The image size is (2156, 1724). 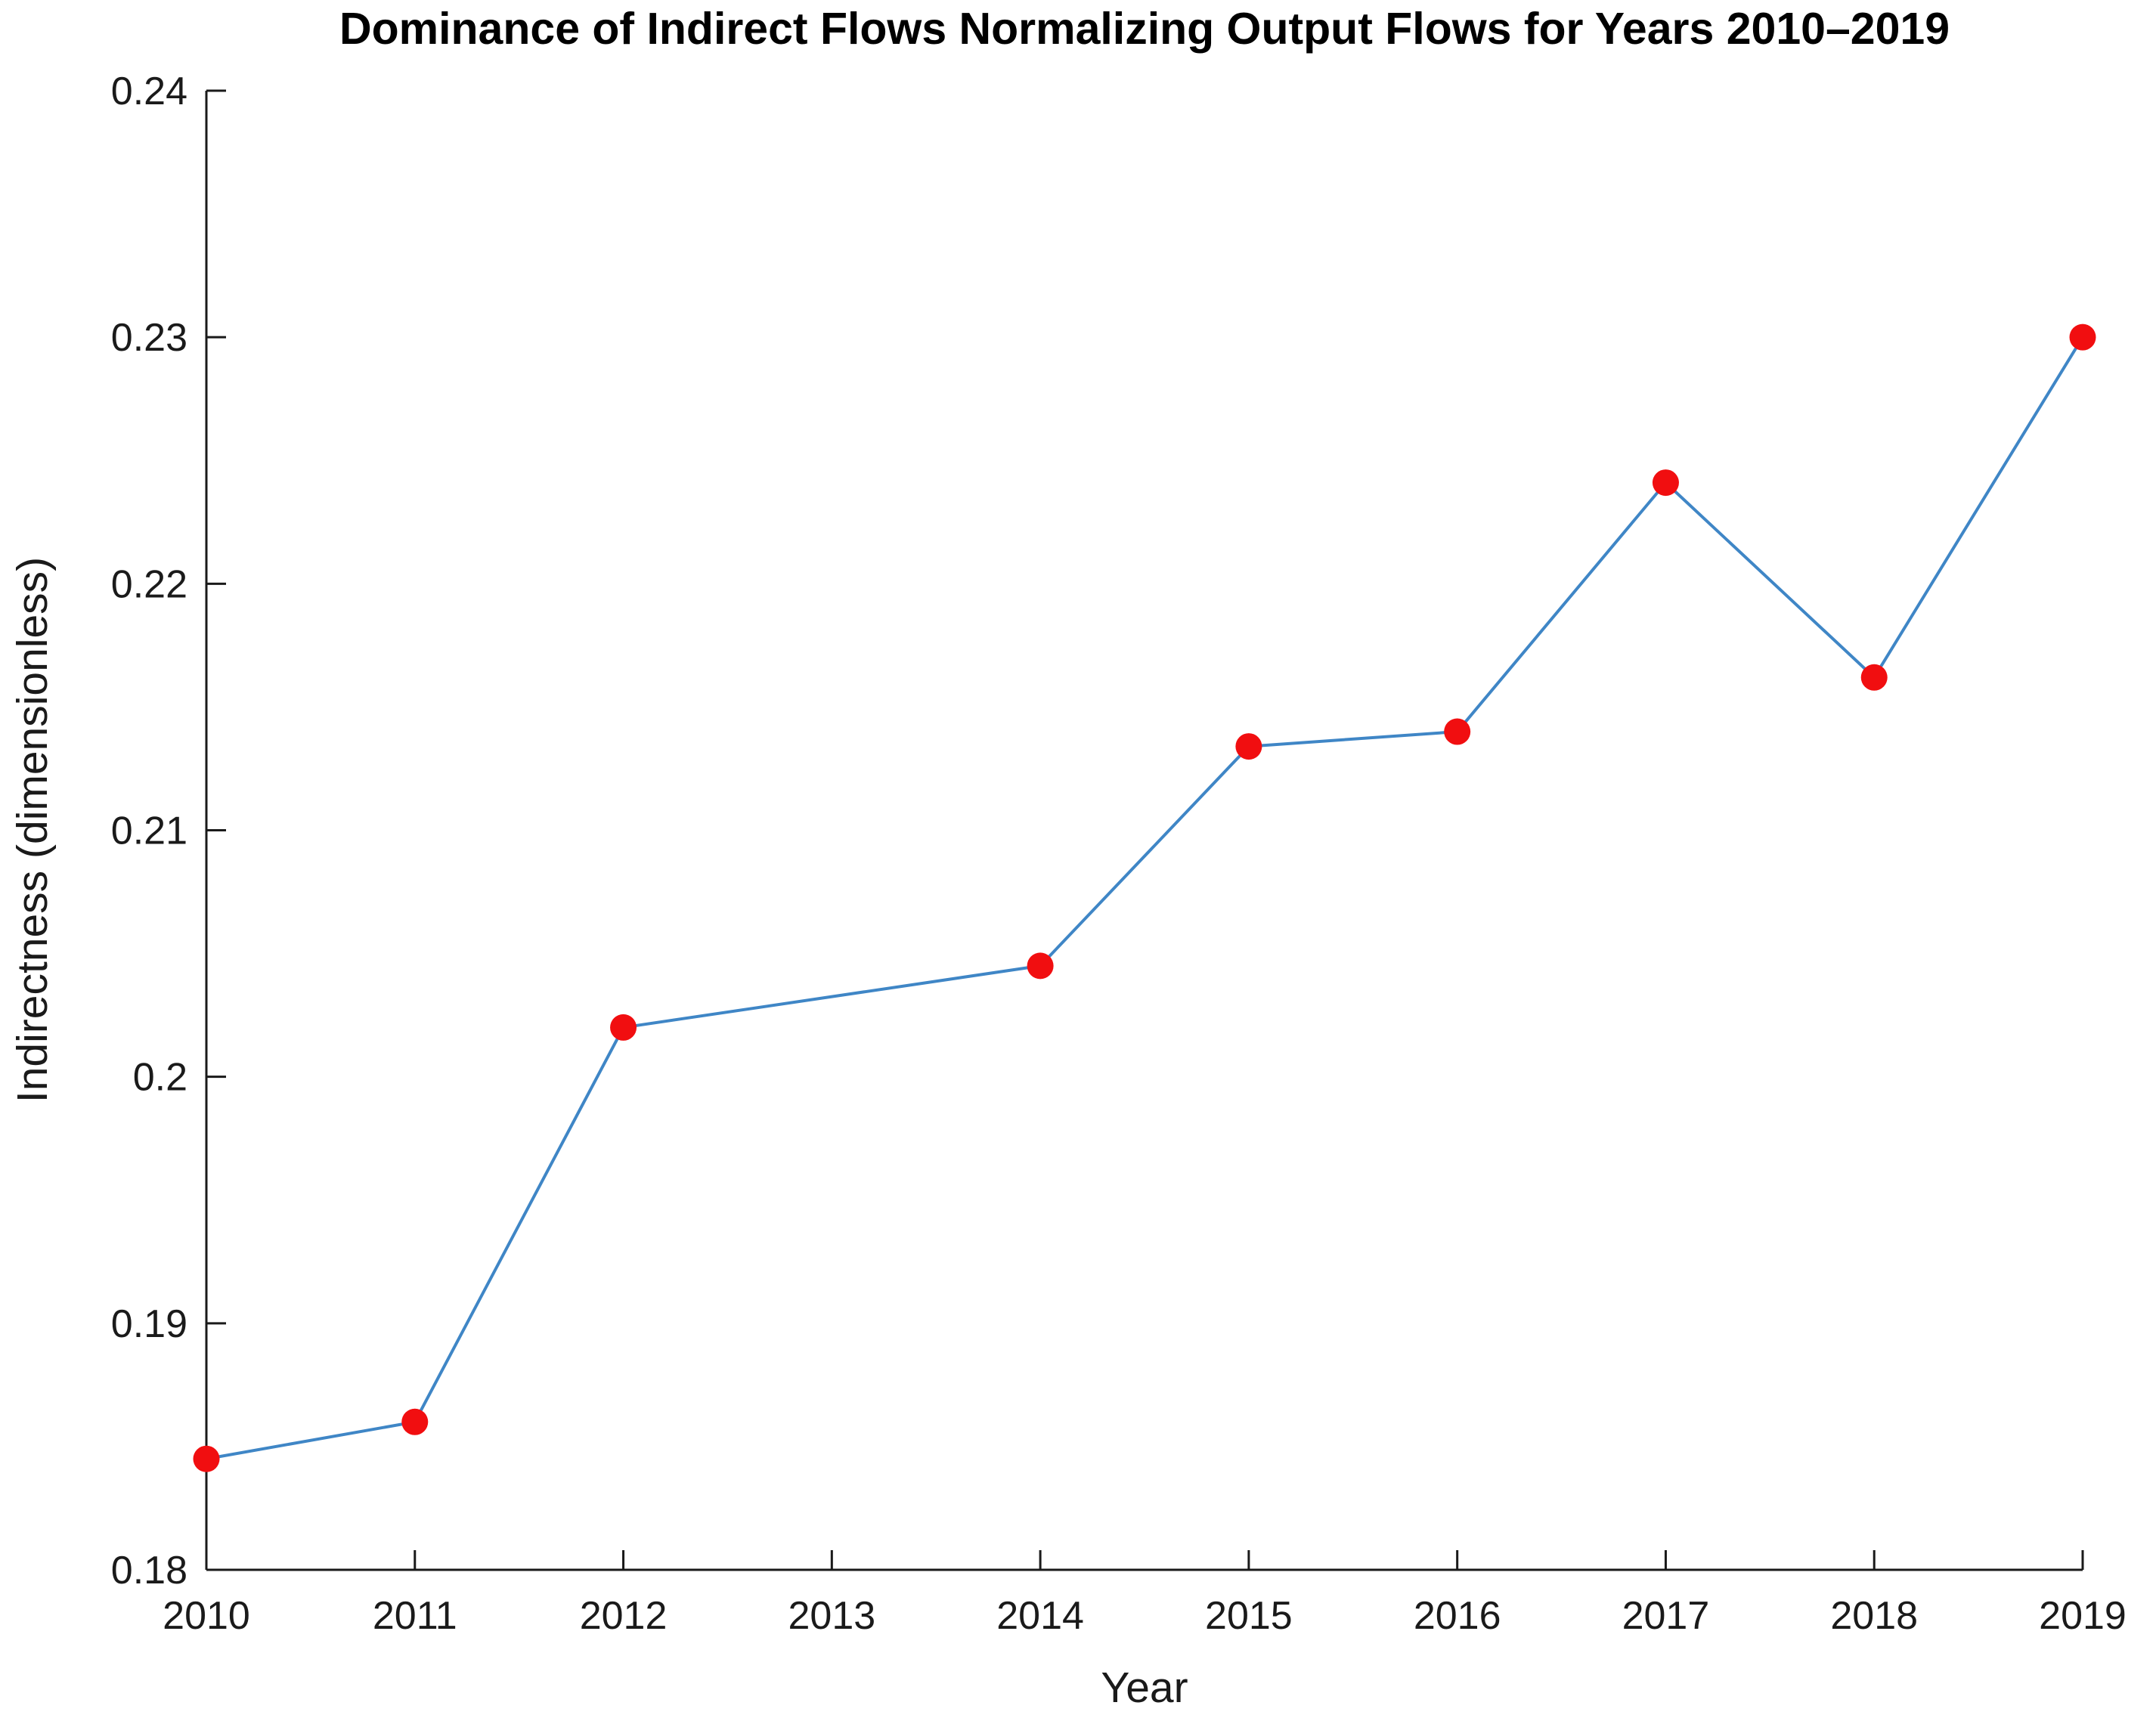 I want to click on y-axis-label: Indirectness (dimensionless), so click(x=32, y=830).